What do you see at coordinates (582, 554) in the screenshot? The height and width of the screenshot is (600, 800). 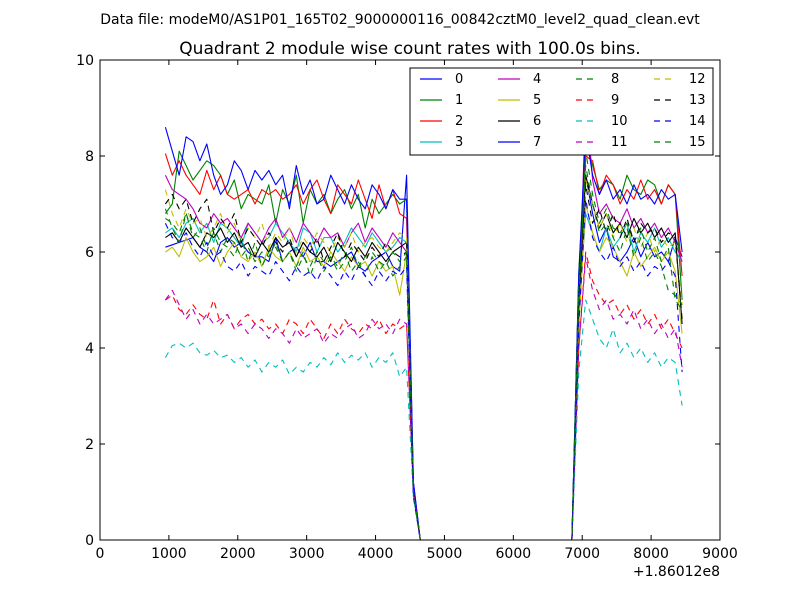 I see `x-tick-label: 7000` at bounding box center [582, 554].